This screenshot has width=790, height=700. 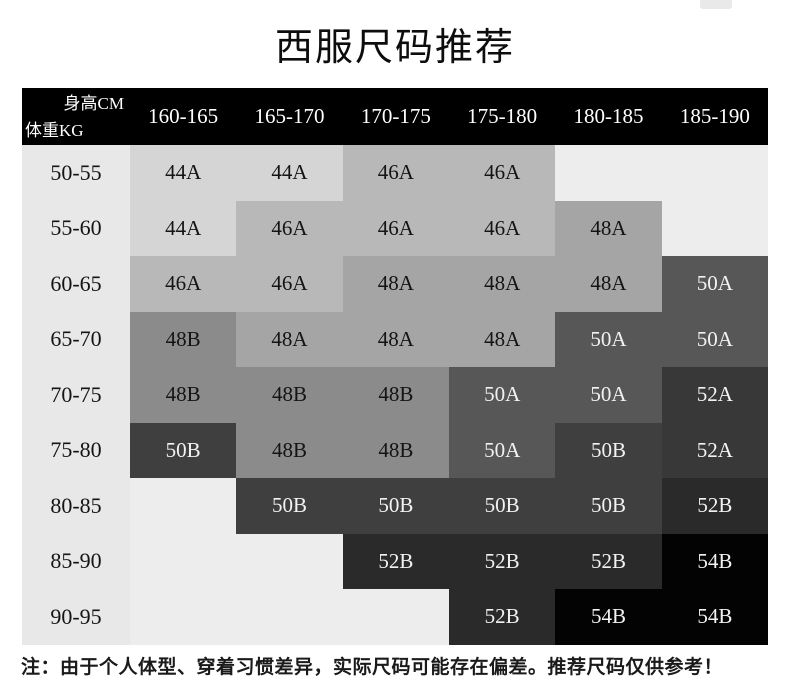 I want to click on row-header-weight-range: 60-65, so click(x=76, y=284).